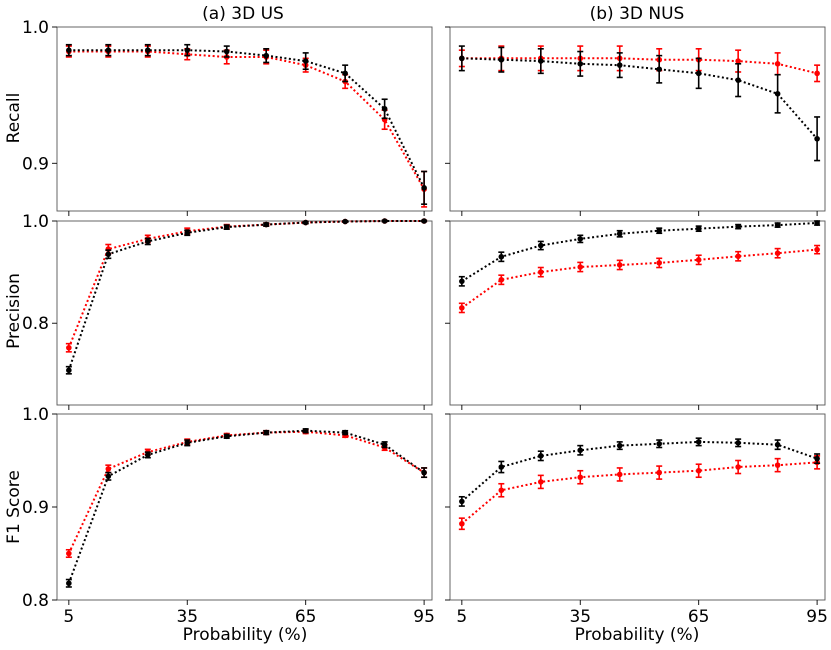 The image size is (831, 650). I want to click on x-tick-label: 5, so click(461, 617).